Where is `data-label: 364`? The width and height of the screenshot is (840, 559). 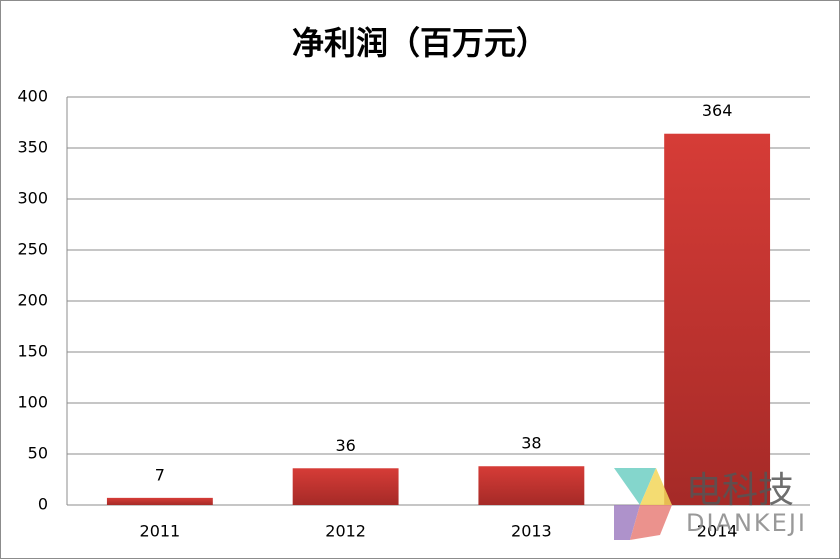
data-label: 364 is located at coordinates (717, 110).